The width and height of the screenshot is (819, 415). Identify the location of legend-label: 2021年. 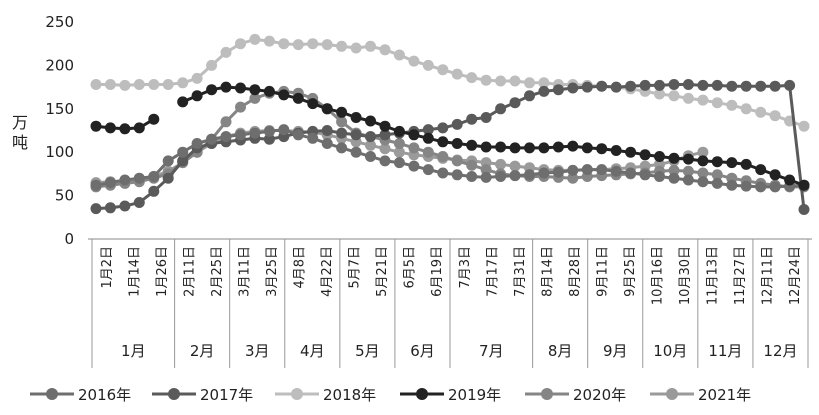
(724, 395).